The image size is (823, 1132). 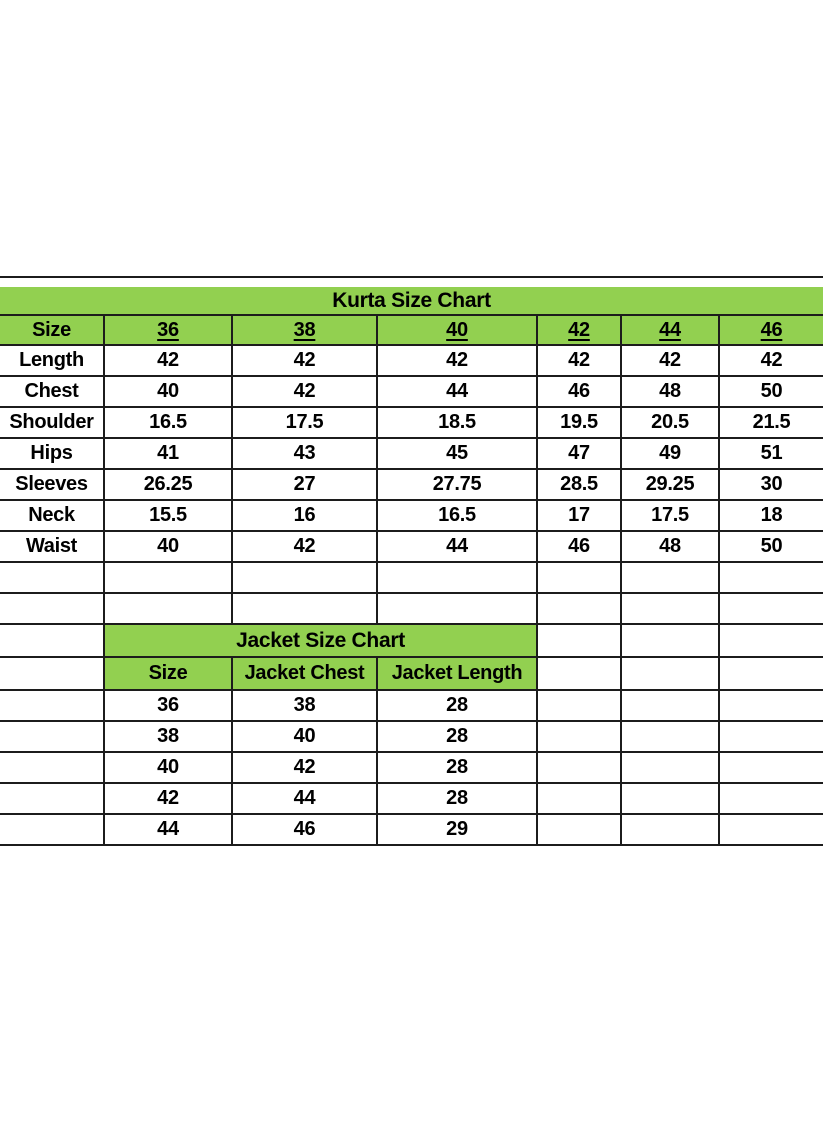 I want to click on kurta-cell: 45, so click(x=458, y=454).